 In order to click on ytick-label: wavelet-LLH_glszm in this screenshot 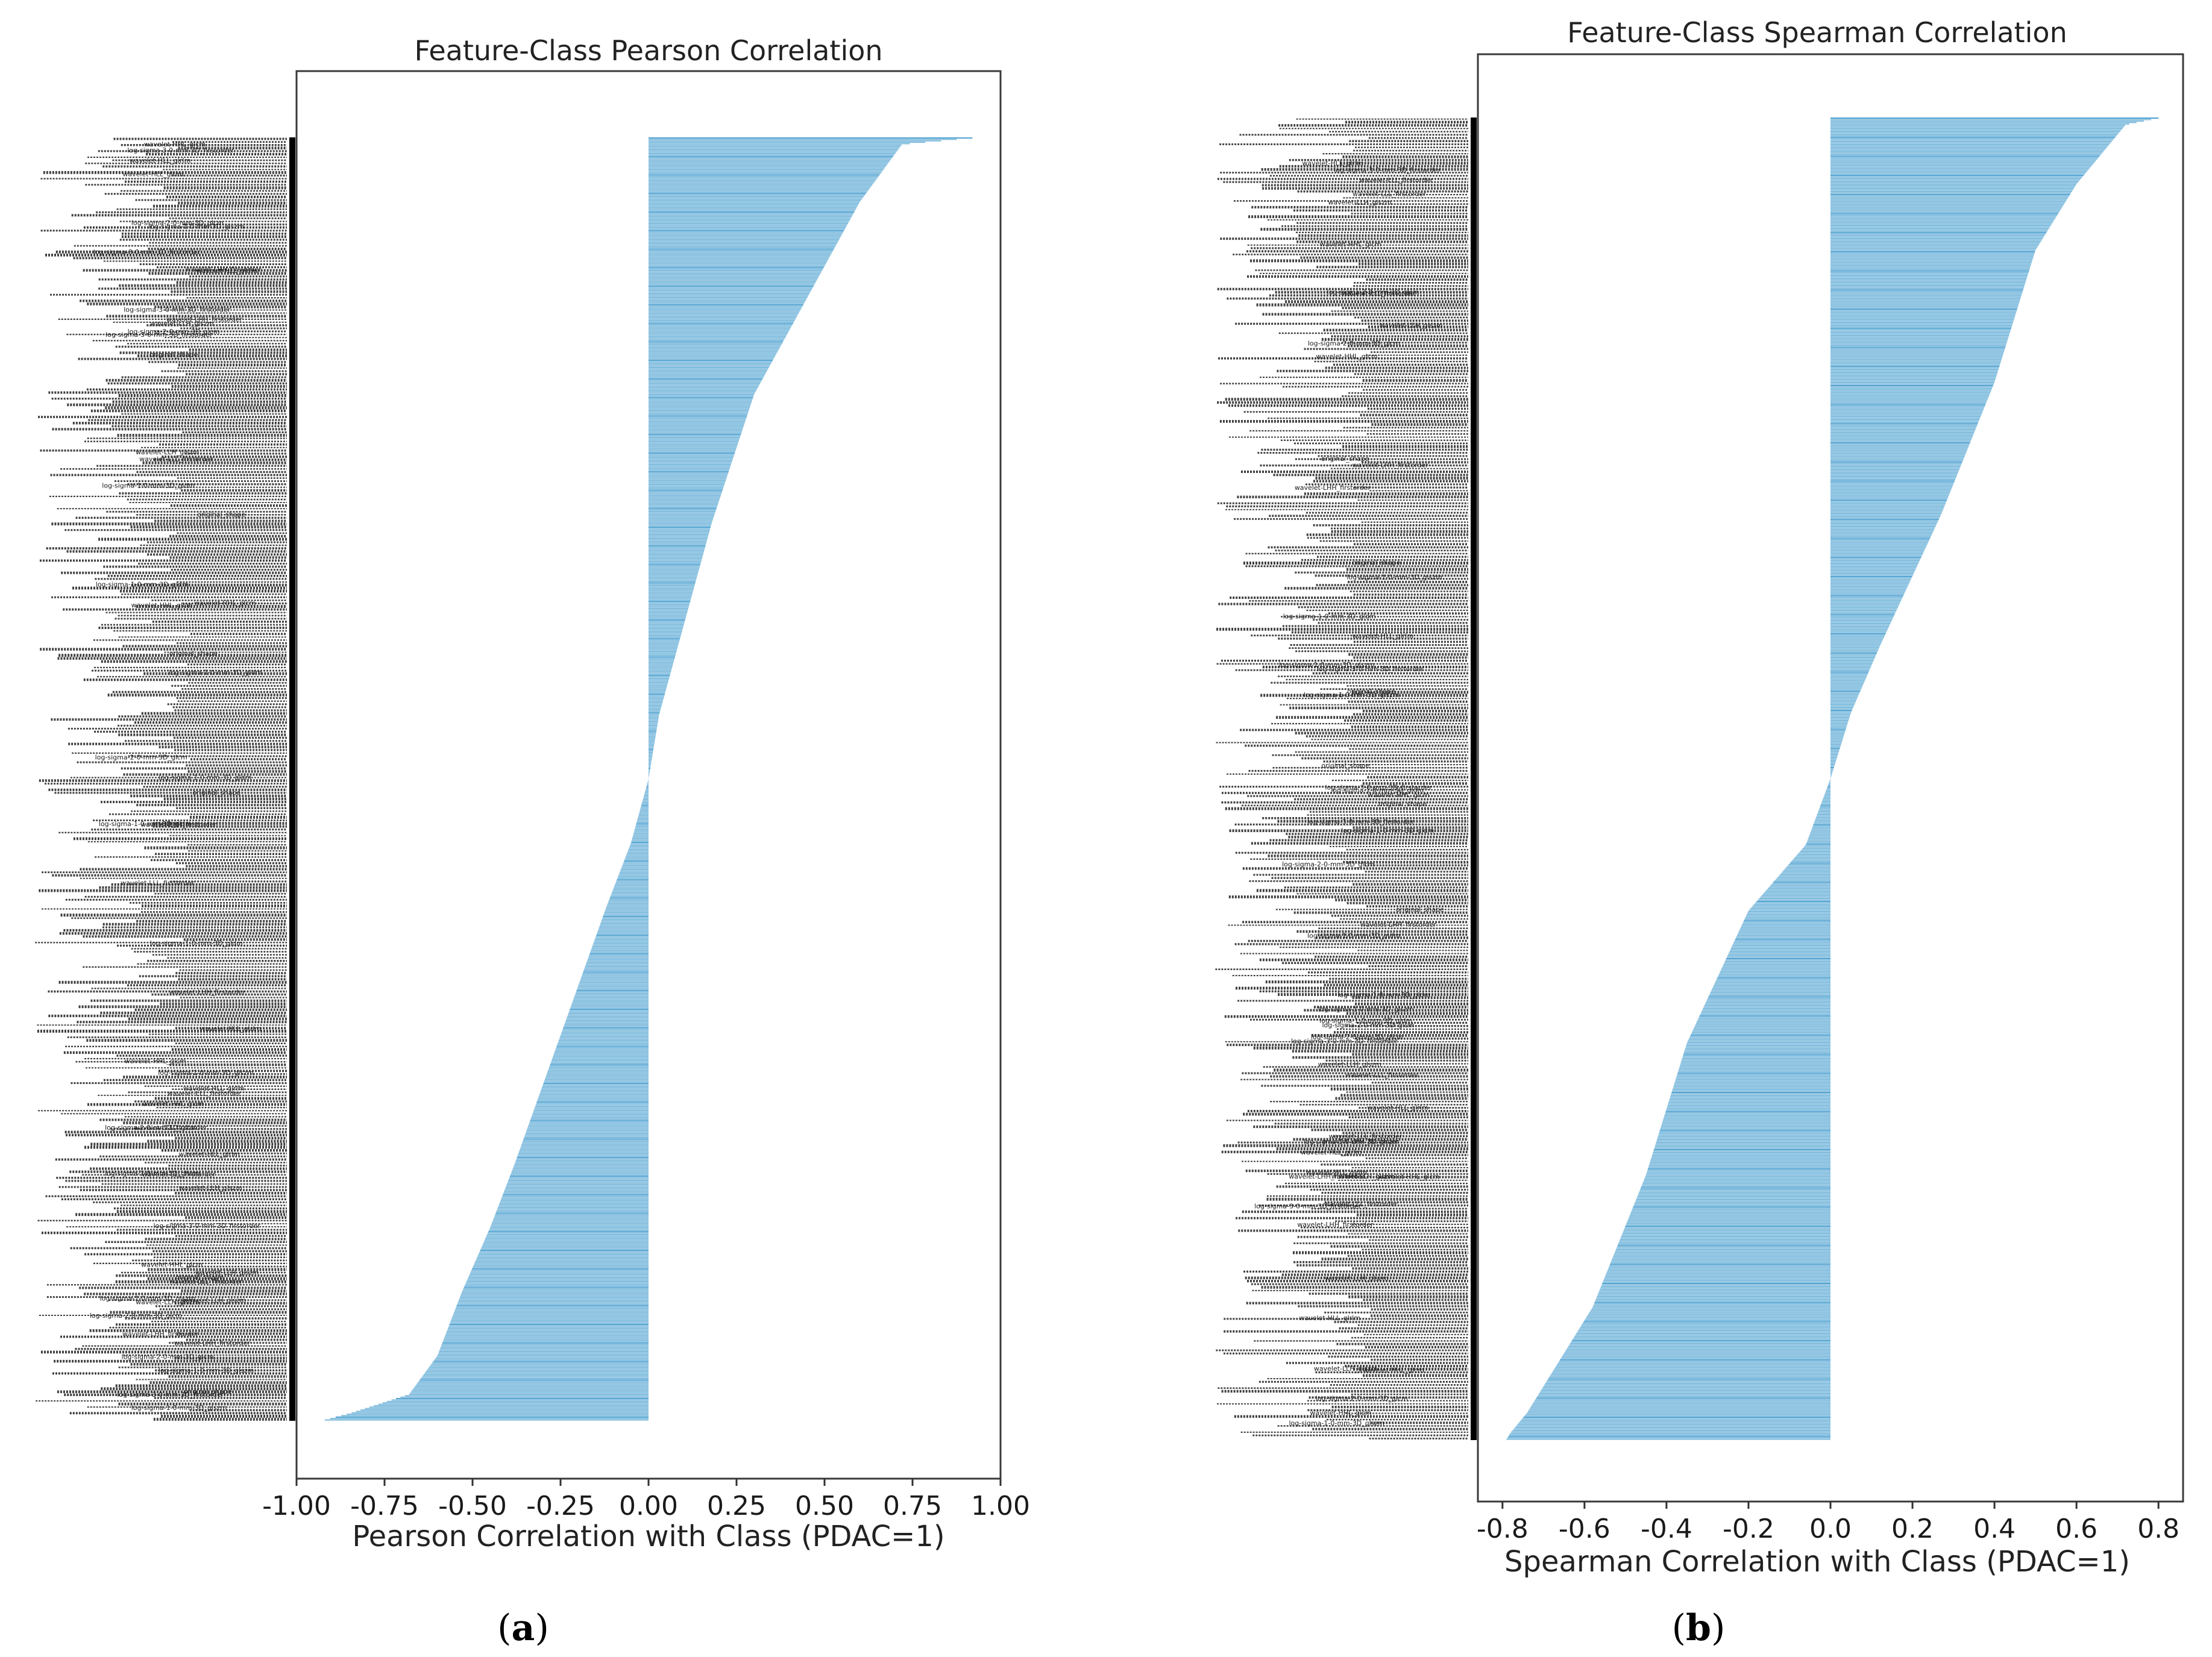, I will do `click(1346, 1369)`.